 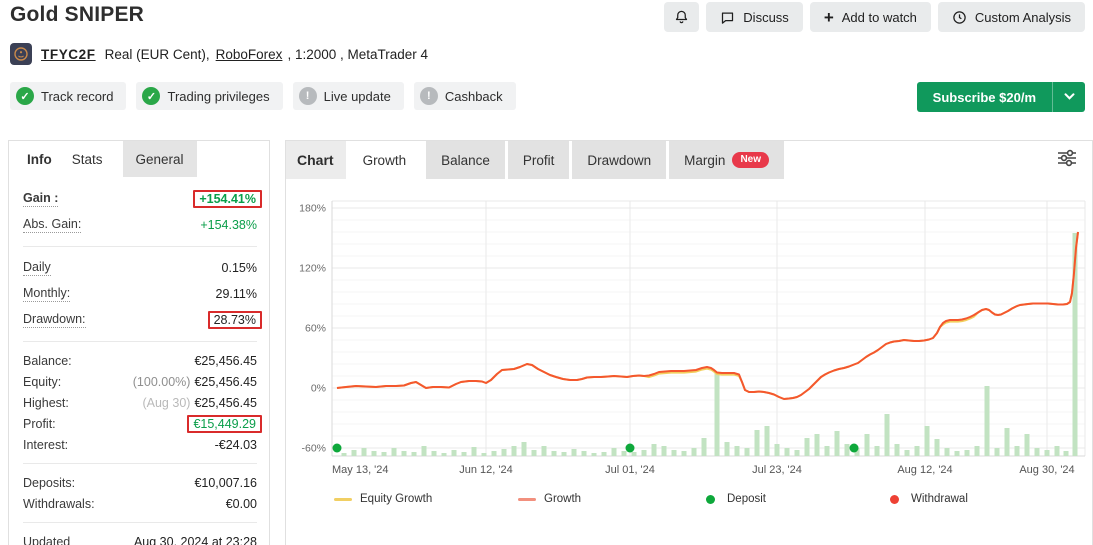 I want to click on subscribe-caret, so click(x=1068, y=97).